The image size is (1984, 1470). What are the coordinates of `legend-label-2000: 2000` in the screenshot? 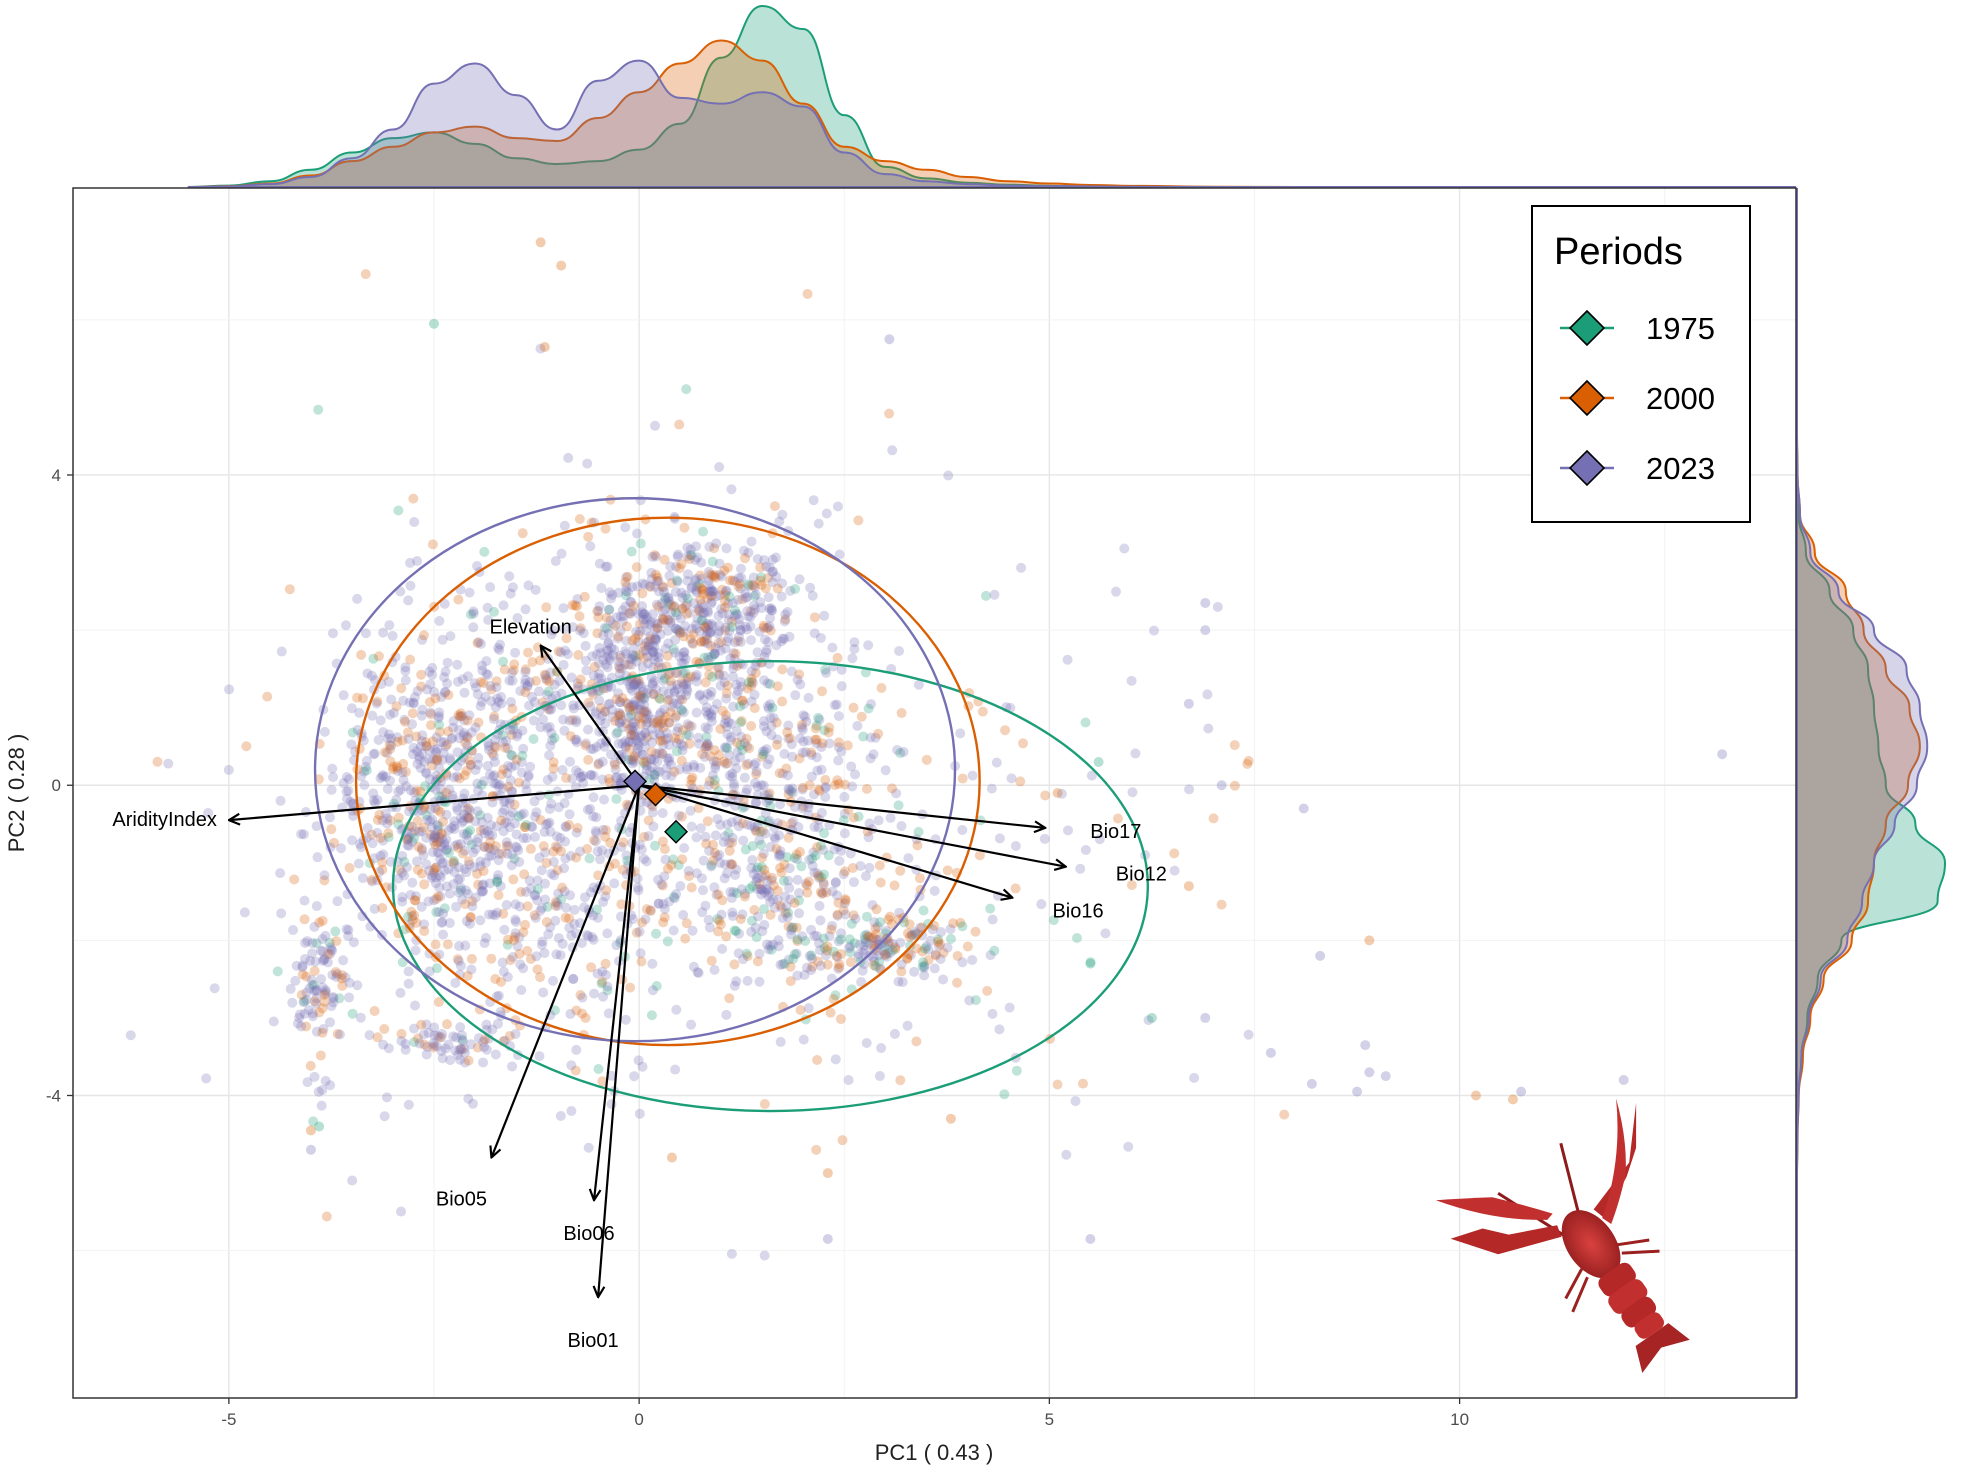 It's located at (1680, 398).